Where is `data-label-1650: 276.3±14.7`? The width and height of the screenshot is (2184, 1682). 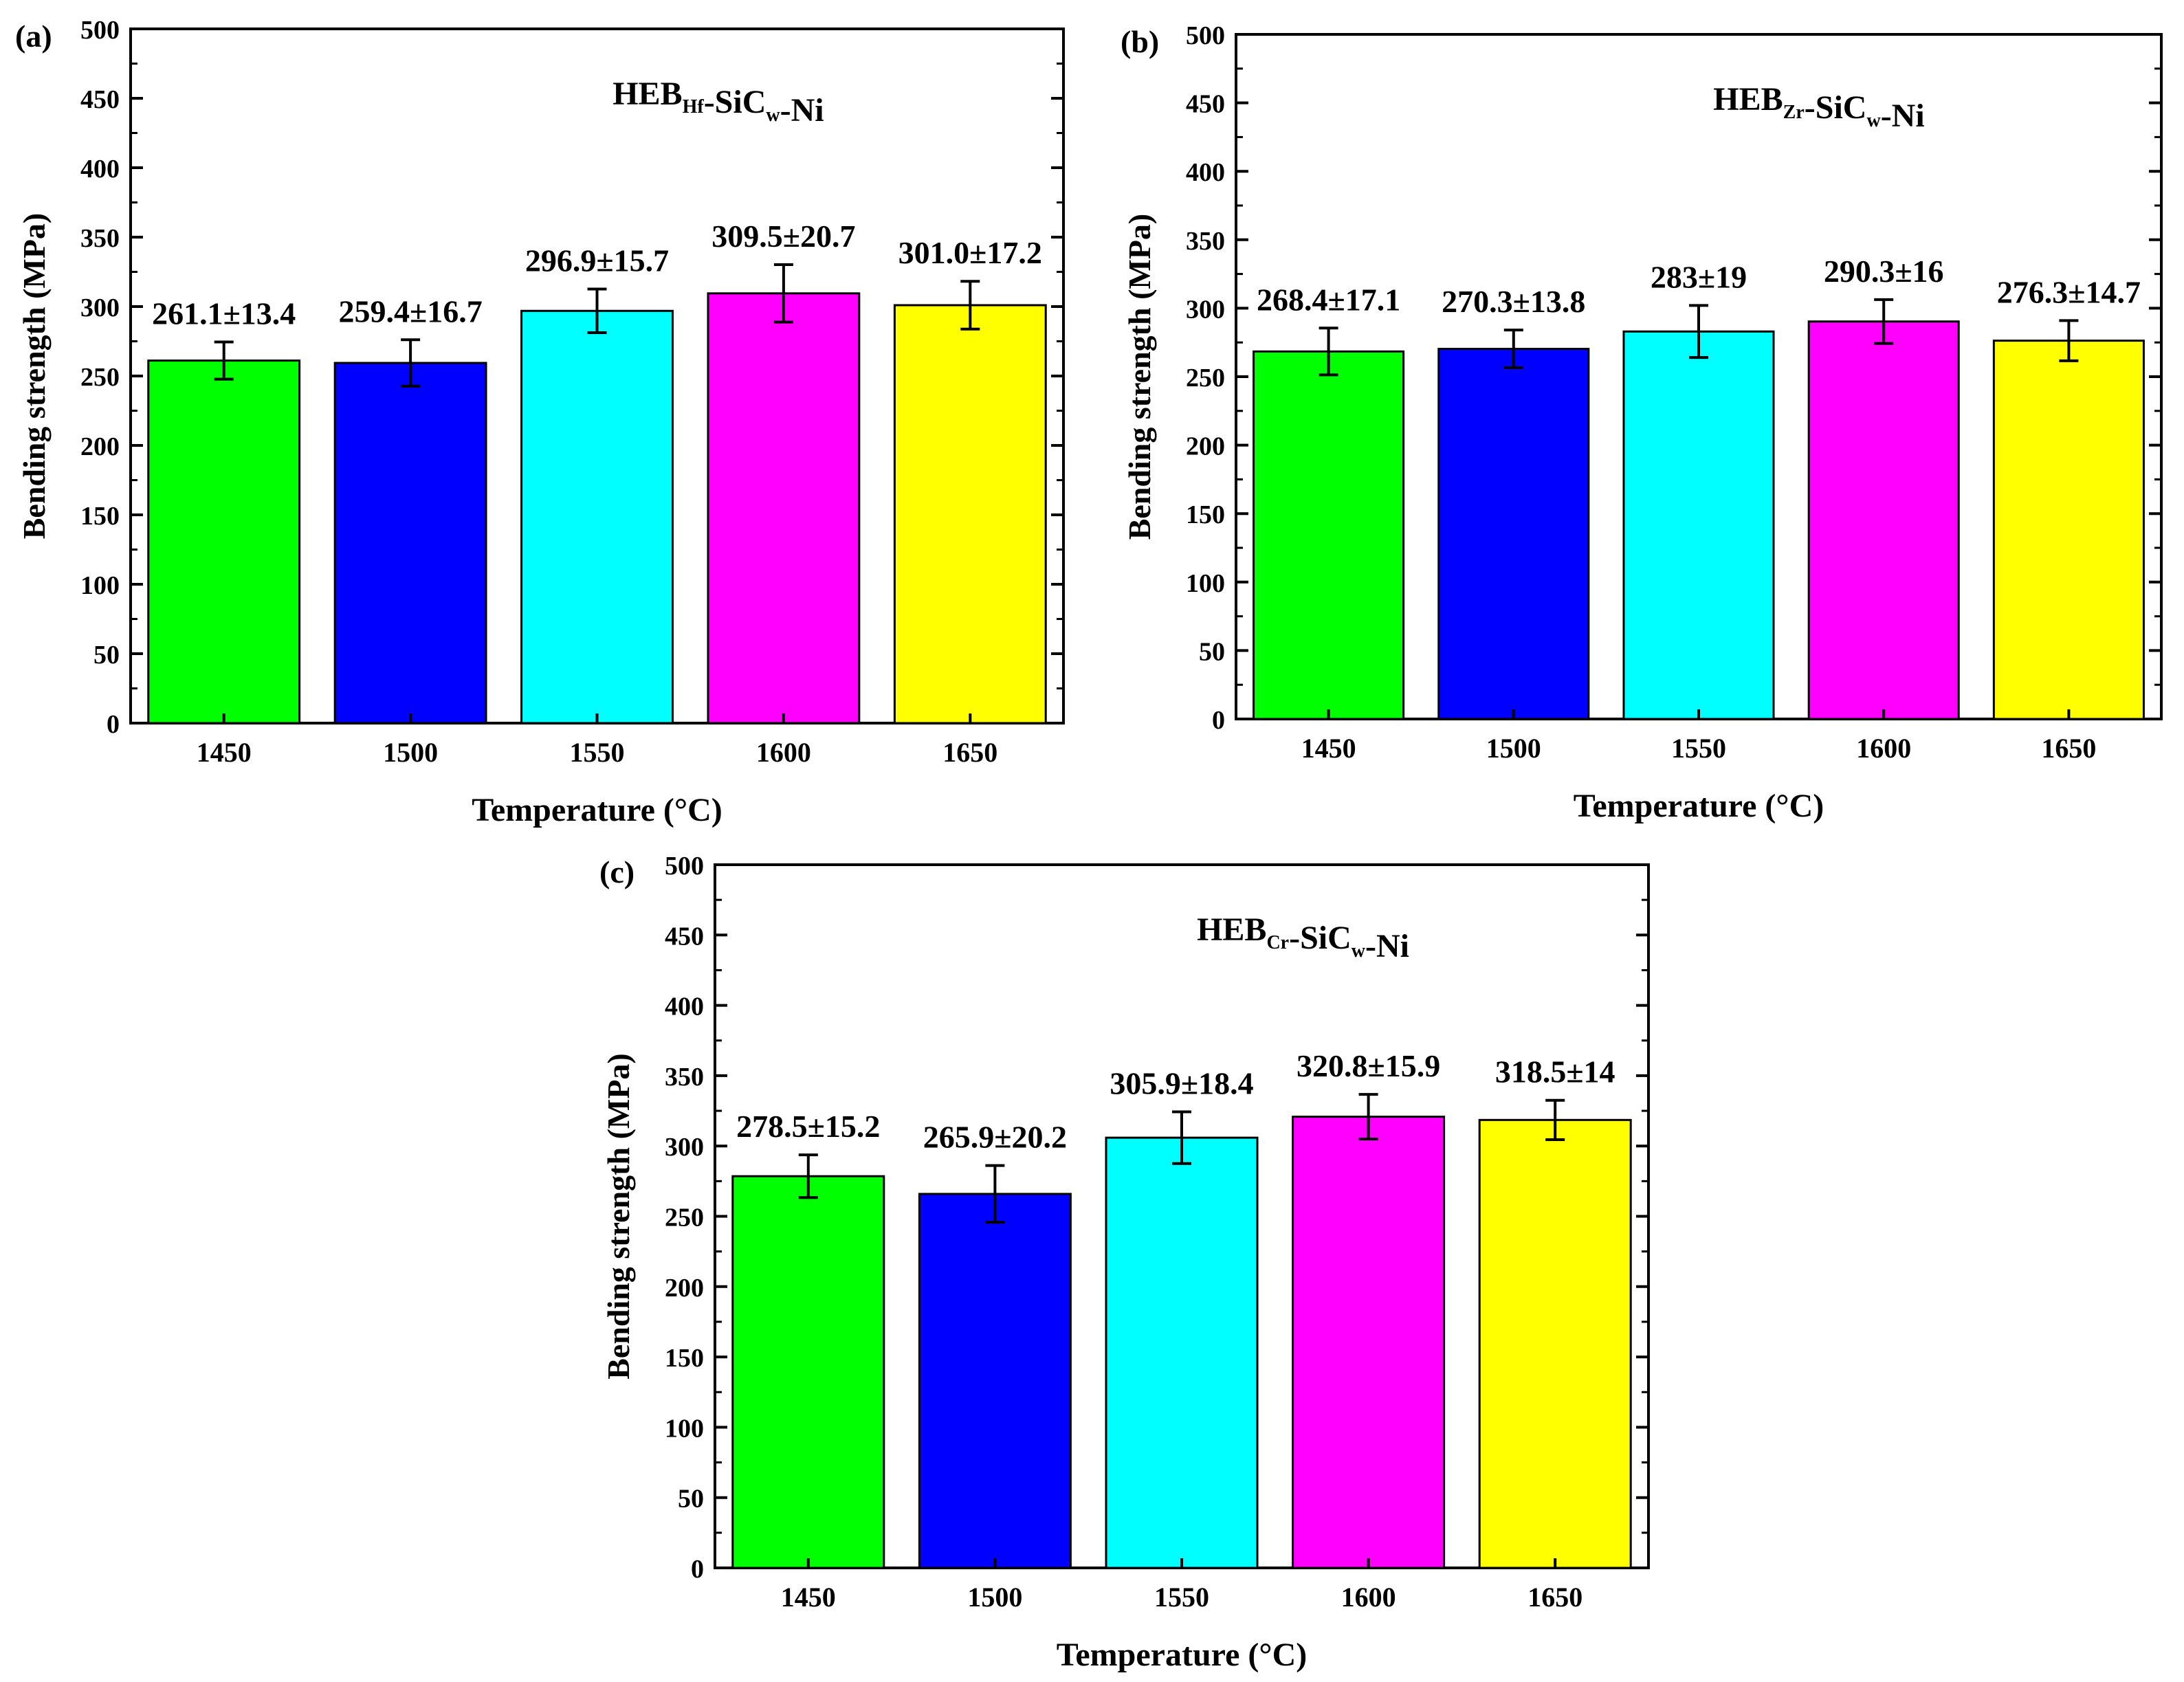
data-label-1650: 276.3±14.7 is located at coordinates (2069, 291).